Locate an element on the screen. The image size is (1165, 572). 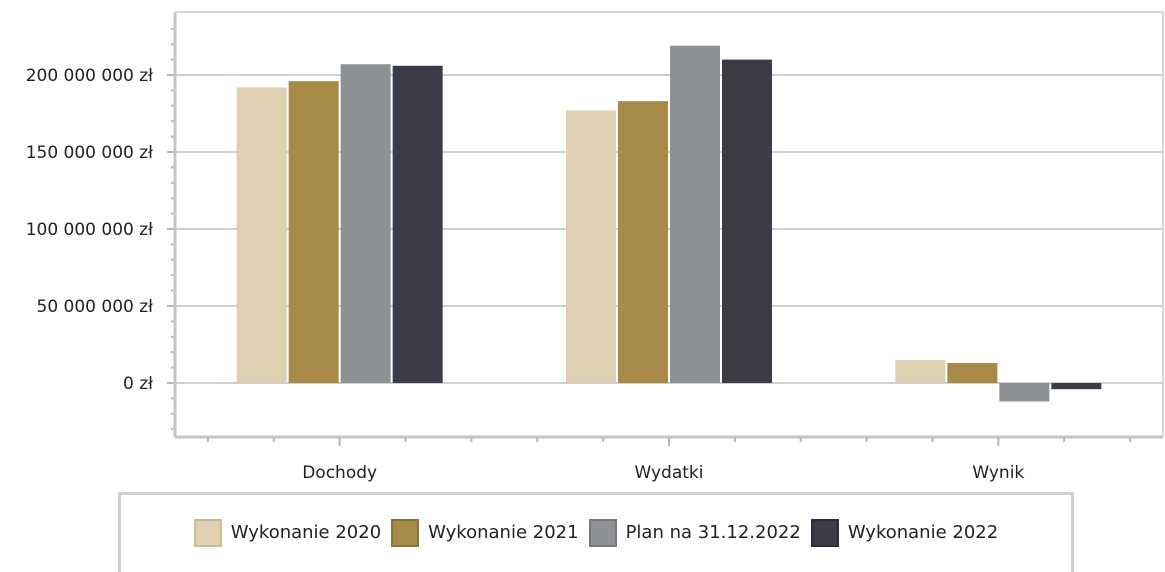
y-tick-label: 150 000 000 zł is located at coordinates (89, 153).